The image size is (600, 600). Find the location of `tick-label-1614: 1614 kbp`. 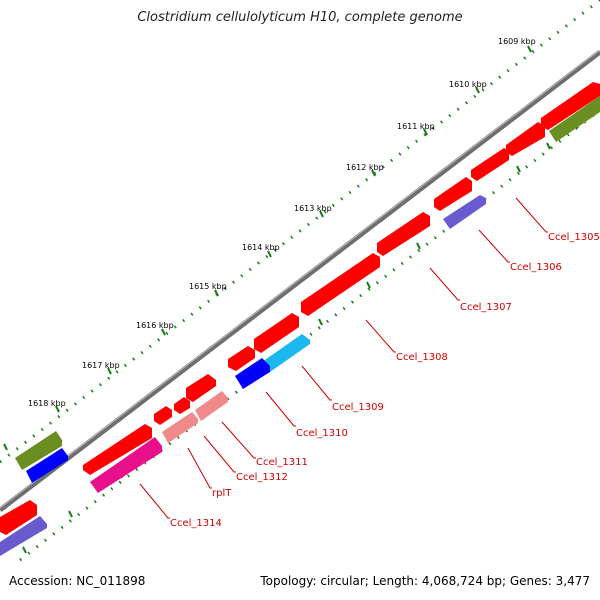

tick-label-1614: 1614 kbp is located at coordinates (261, 247).